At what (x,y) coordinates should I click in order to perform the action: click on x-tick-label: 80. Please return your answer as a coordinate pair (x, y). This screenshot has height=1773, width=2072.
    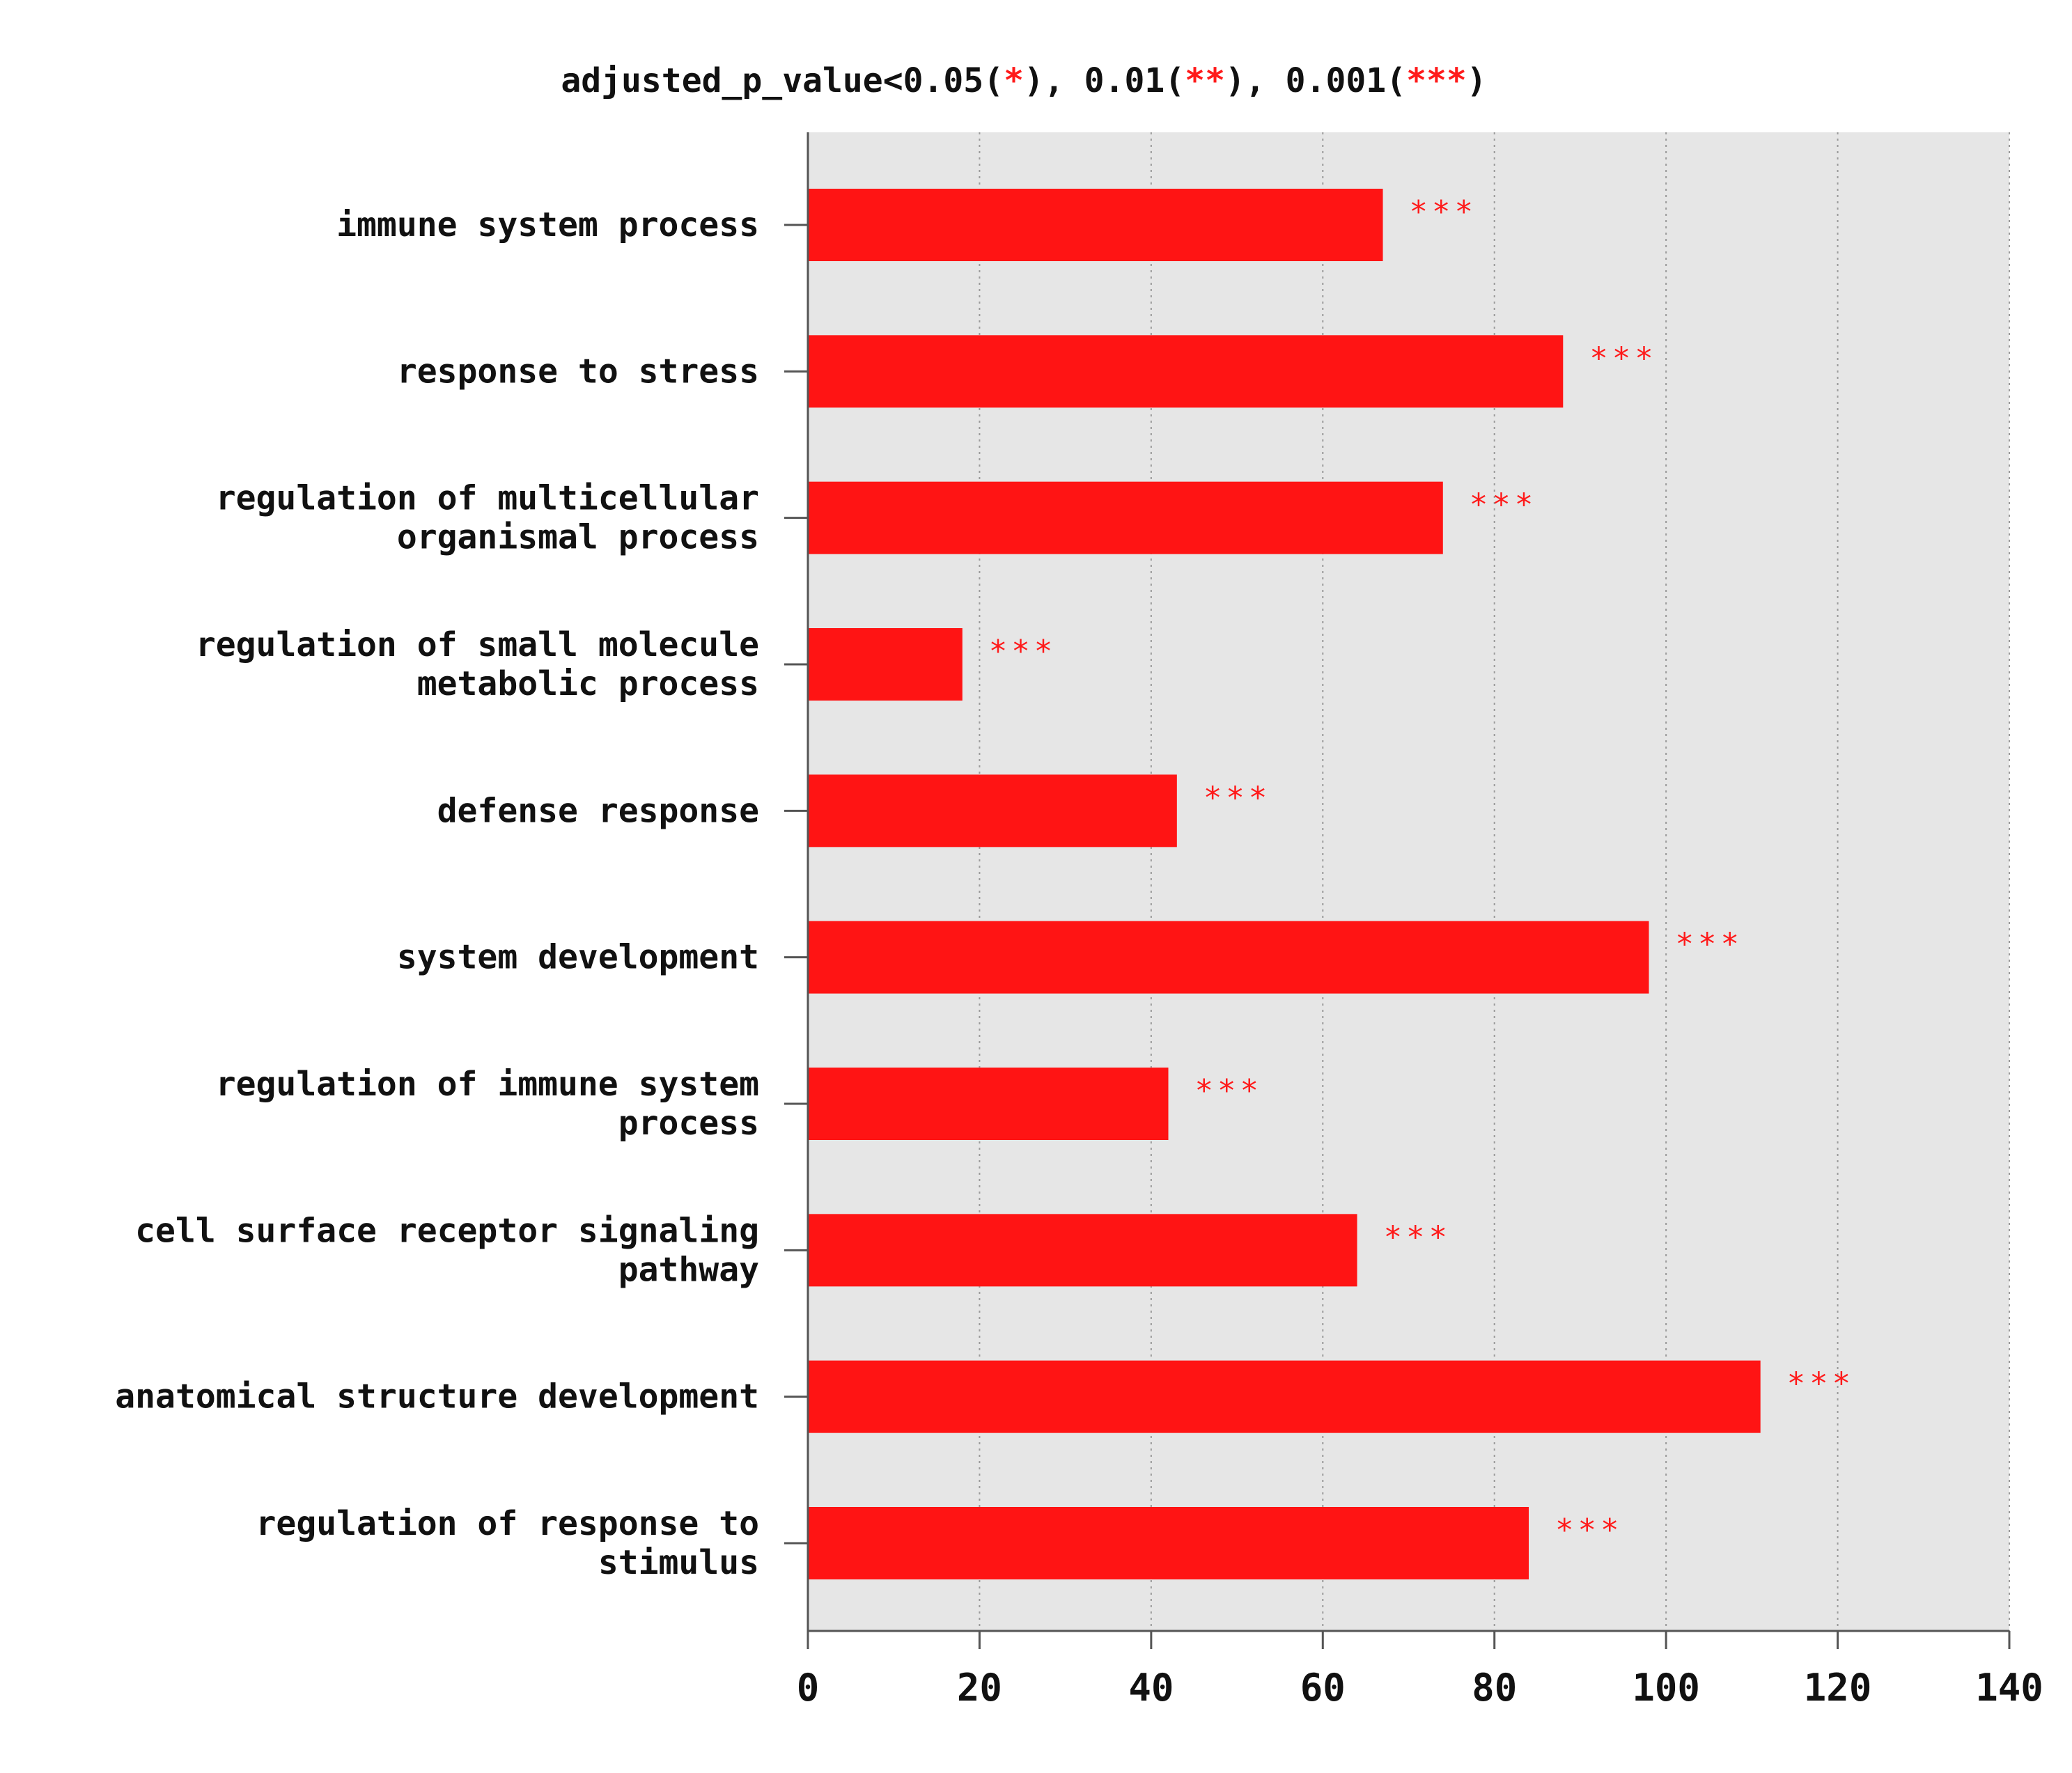
    Looking at the image, I should click on (1494, 1688).